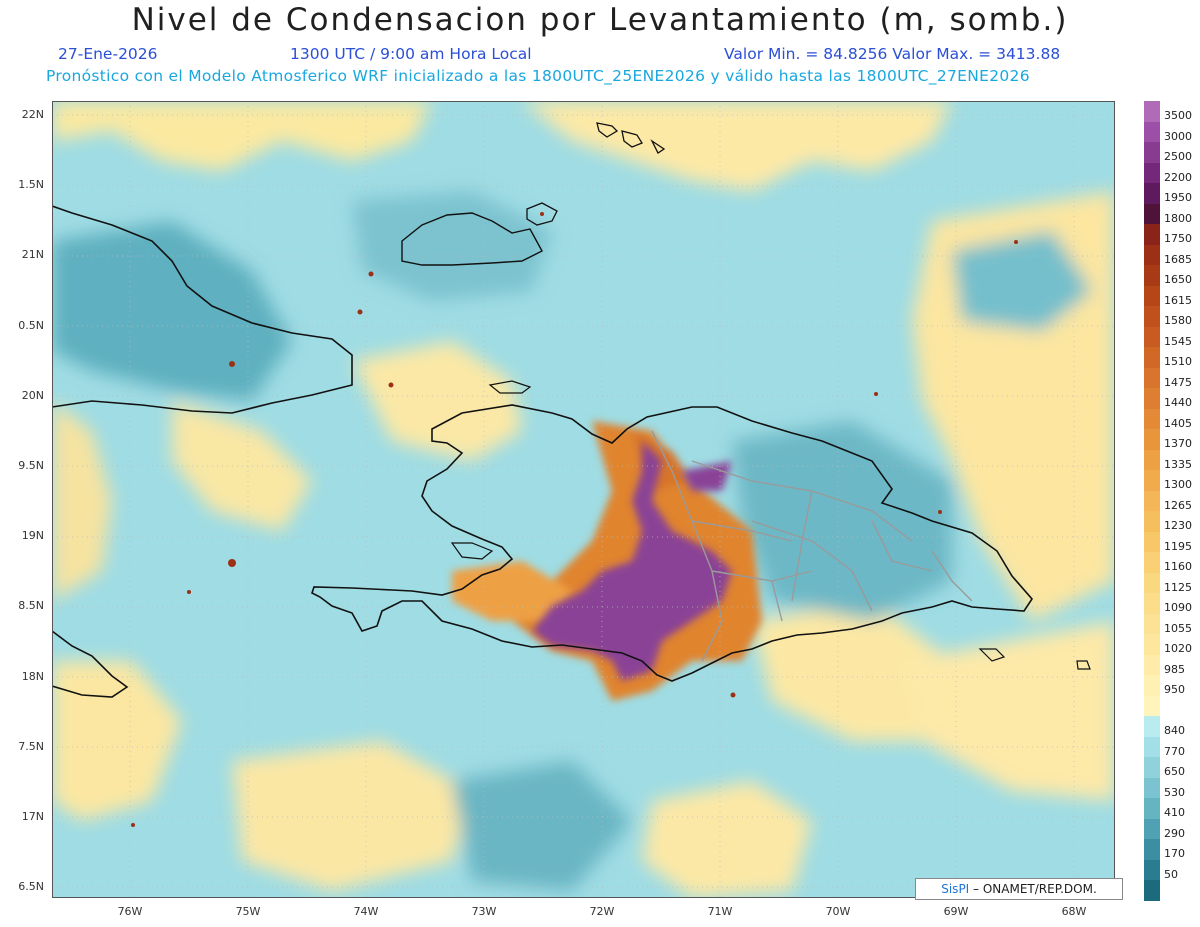 The width and height of the screenshot is (1200, 927). I want to click on colorbar-level: 840, so click(1172, 726).